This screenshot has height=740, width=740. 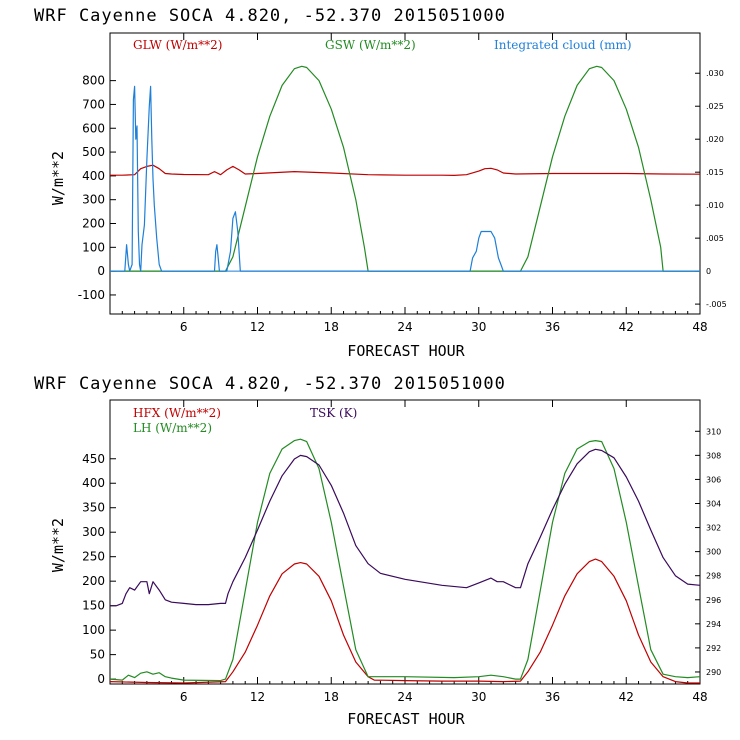 What do you see at coordinates (93, 81) in the screenshot?
I see `top-y-tick-label: 800` at bounding box center [93, 81].